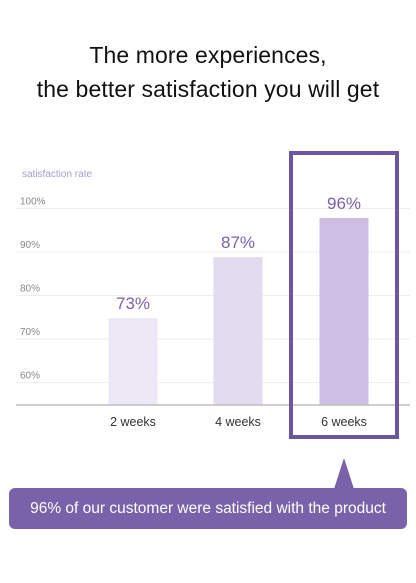 The image size is (416, 583). I want to click on highlight-frame, so click(344, 295).